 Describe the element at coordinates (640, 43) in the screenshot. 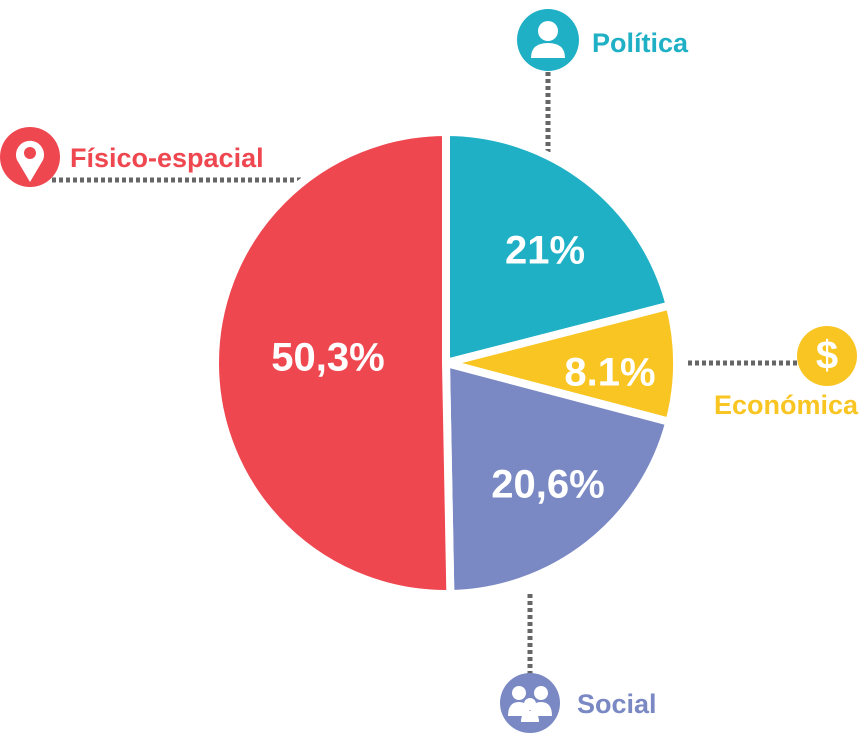

I see `category-label: Política` at that location.